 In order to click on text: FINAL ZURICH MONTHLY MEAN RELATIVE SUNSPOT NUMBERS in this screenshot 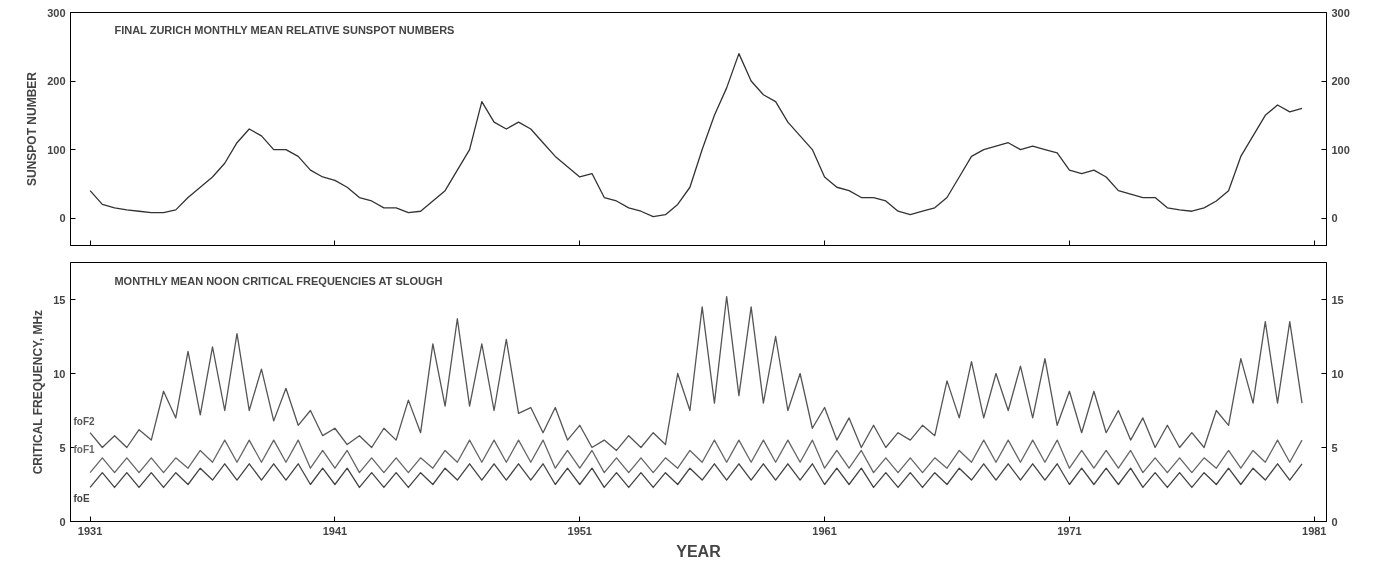, I will do `click(284, 30)`.